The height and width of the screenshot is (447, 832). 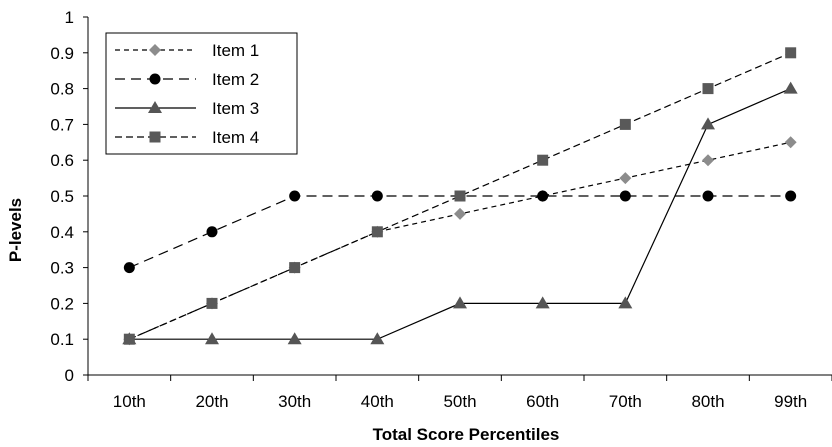 What do you see at coordinates (69, 375) in the screenshot?
I see `y-tick-label: 0` at bounding box center [69, 375].